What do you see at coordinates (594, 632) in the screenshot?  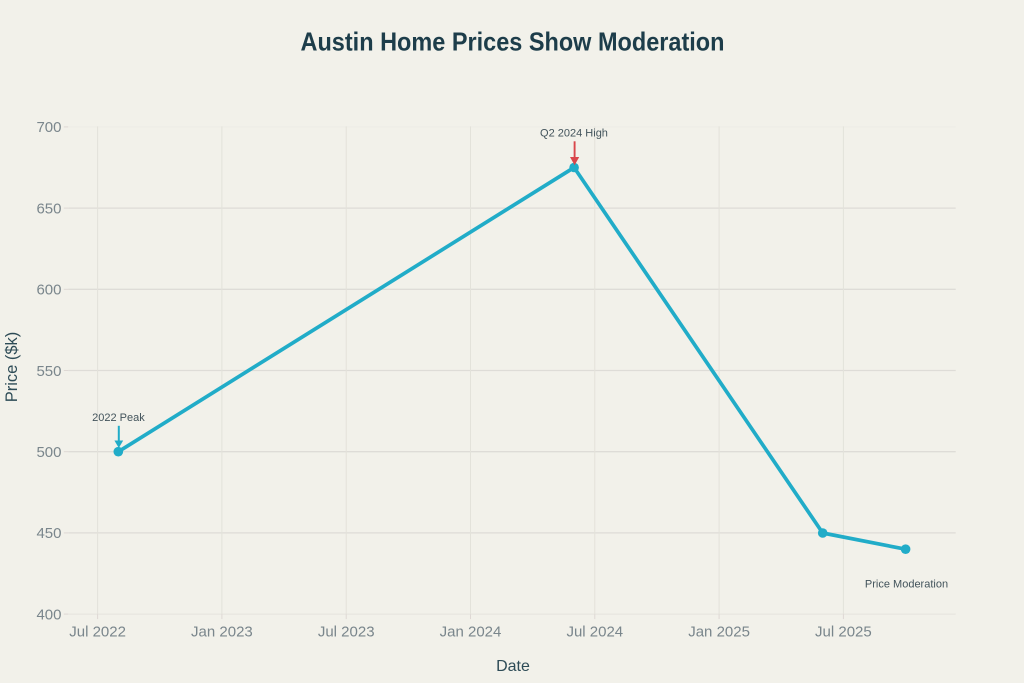 I see `svg-text: Jul 2024` at bounding box center [594, 632].